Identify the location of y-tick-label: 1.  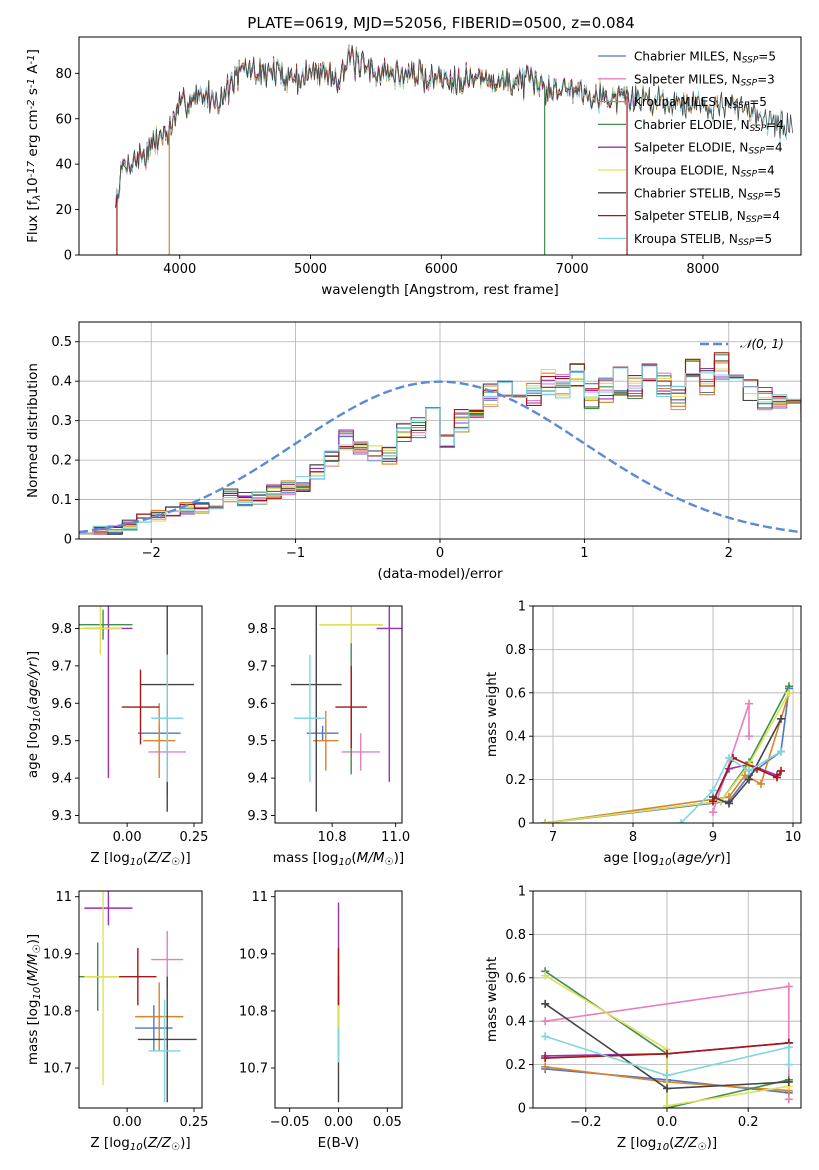
(522, 607).